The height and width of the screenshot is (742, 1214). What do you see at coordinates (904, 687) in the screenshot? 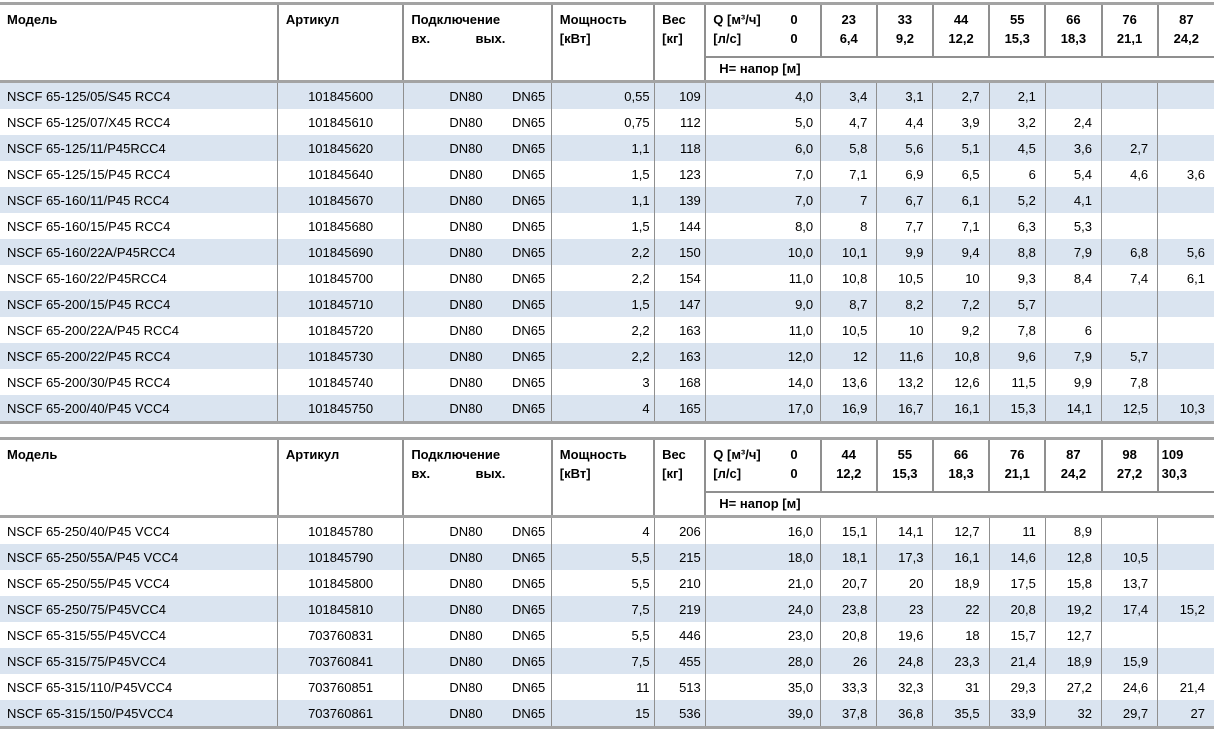
I see `cell-head-q2: 32,3` at bounding box center [904, 687].